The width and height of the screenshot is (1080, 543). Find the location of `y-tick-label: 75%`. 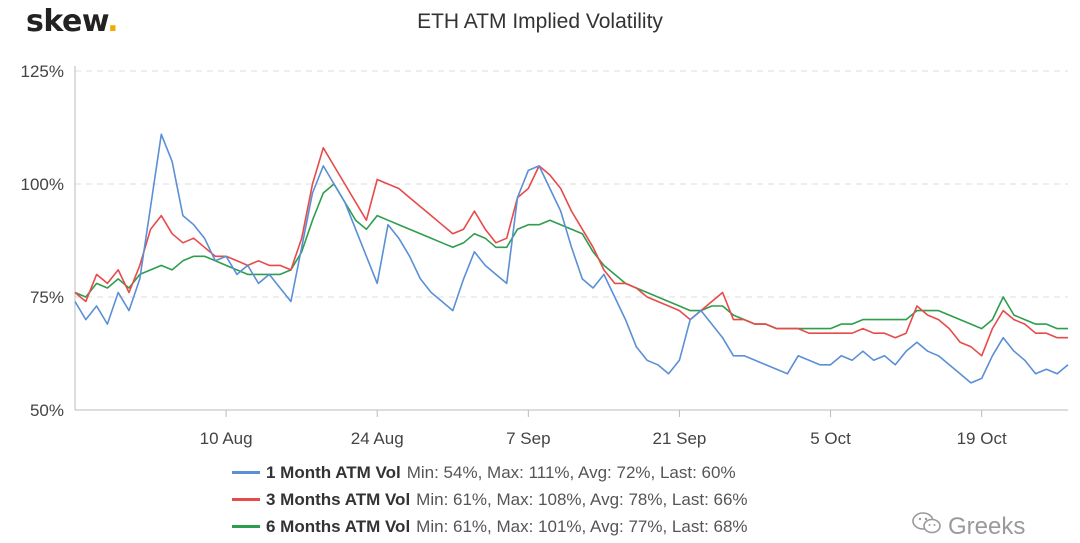

y-tick-label: 75% is located at coordinates (47, 297).